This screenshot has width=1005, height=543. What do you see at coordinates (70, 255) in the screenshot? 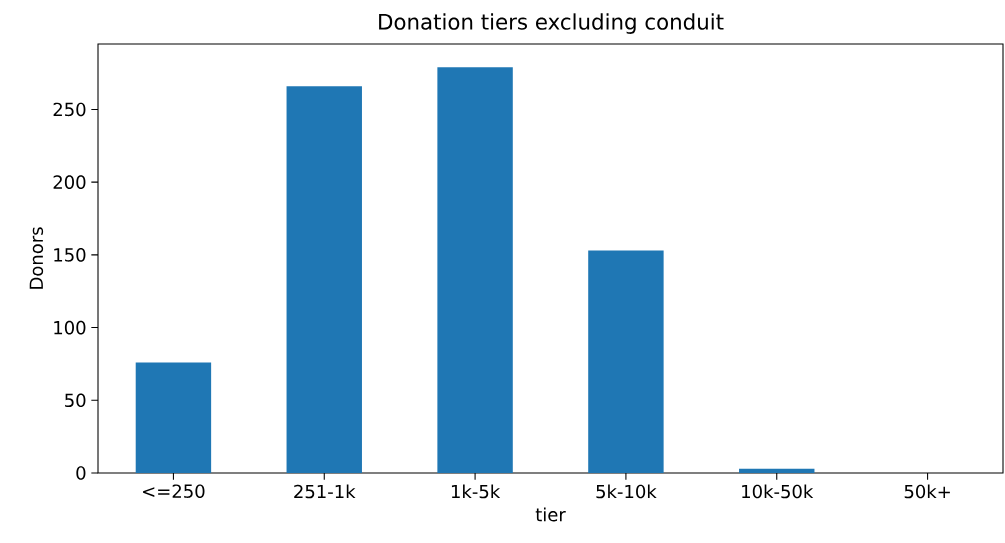
I see `y-tick-label: 150` at bounding box center [70, 255].